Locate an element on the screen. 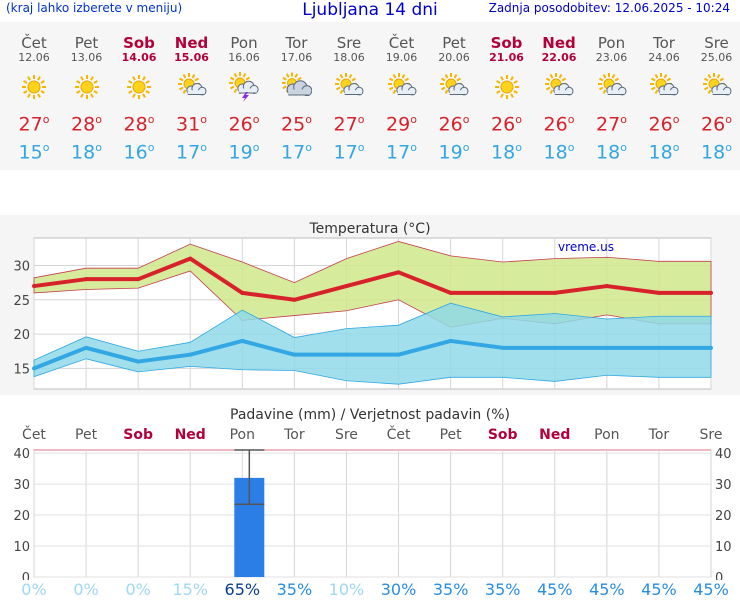  day-column: Sob 21.06 26o 18o is located at coordinates (507, 92).